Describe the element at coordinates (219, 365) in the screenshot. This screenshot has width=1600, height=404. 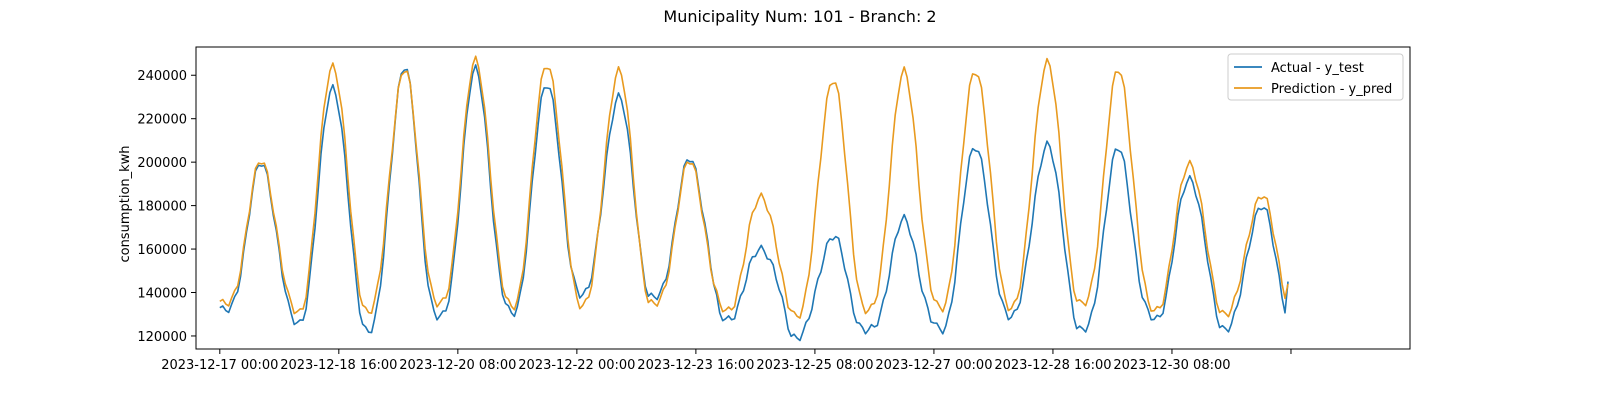
I see `x-tick-label: 2023-12-17 00:00` at that location.